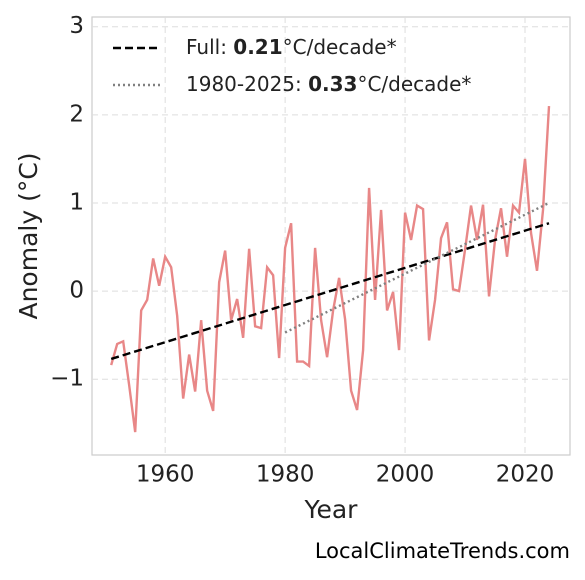  Describe the element at coordinates (332, 84) in the screenshot. I see `legend-text: 0.33` at that location.